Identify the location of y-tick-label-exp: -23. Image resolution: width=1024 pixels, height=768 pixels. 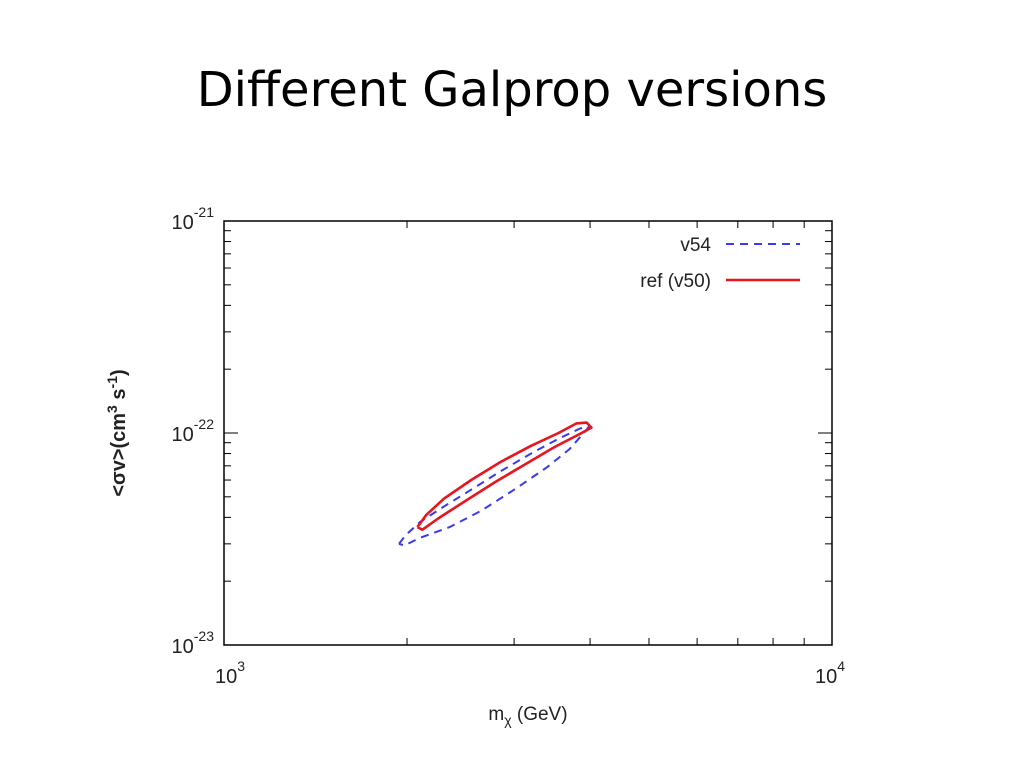
(204, 636).